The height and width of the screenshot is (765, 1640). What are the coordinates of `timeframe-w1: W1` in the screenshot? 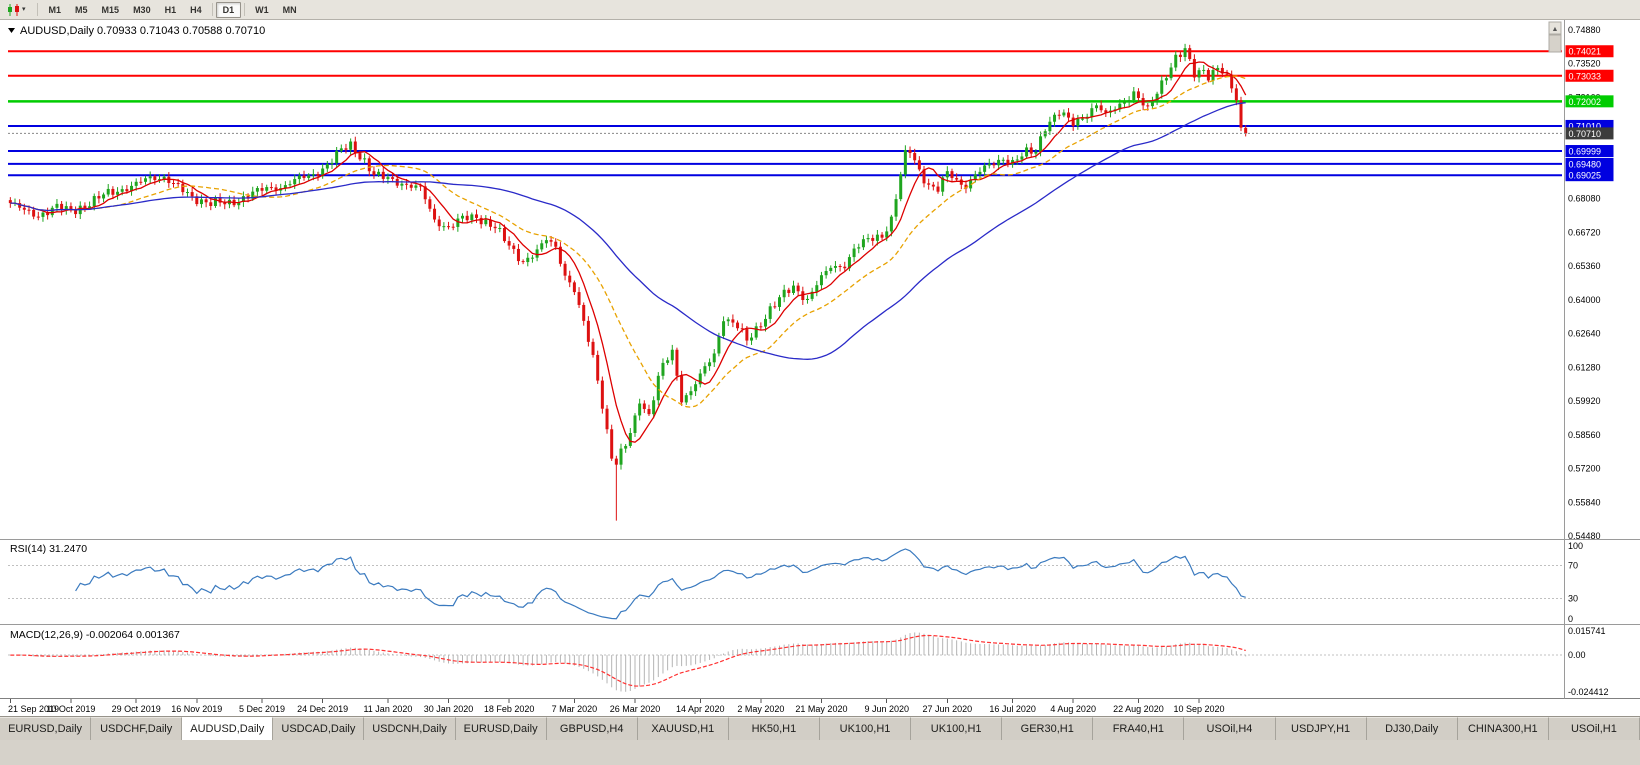 It's located at (262, 9).